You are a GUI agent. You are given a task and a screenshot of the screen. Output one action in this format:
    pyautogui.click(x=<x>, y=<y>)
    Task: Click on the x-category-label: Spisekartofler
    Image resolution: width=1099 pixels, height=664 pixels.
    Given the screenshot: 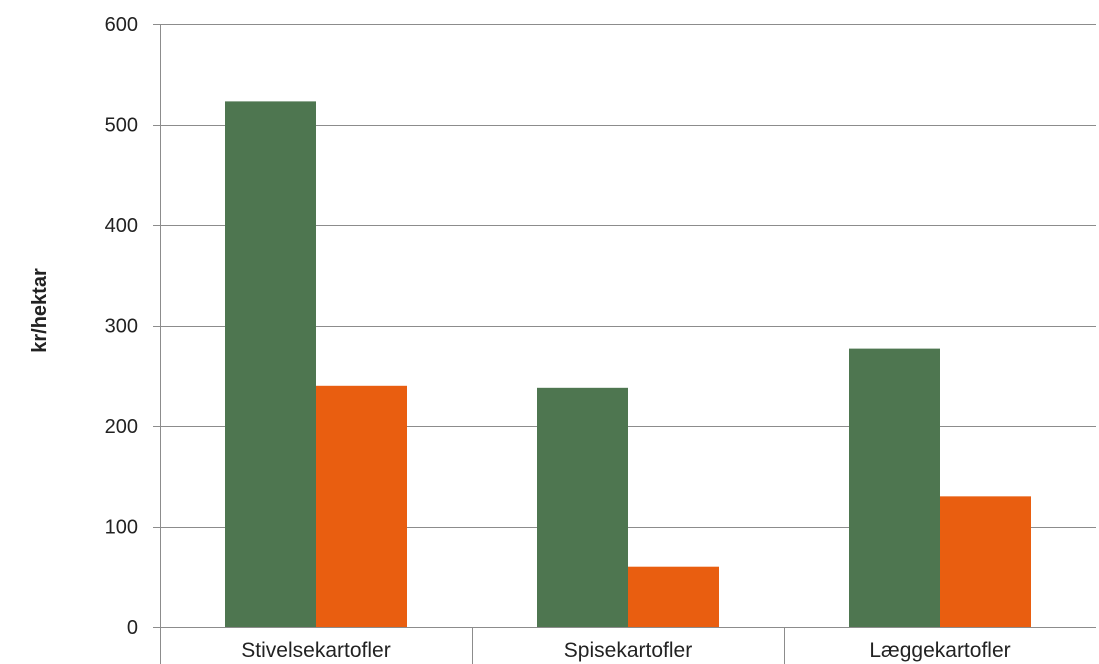 What is the action you would take?
    pyautogui.click(x=628, y=650)
    